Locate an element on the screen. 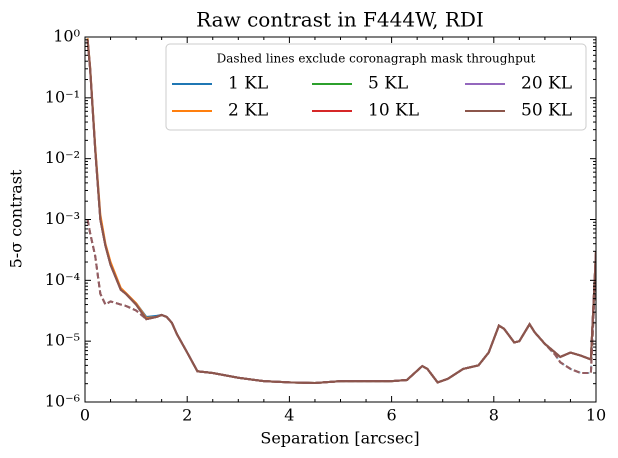 This screenshot has height=458, width=618. x-tick-label: 6 is located at coordinates (392, 415).